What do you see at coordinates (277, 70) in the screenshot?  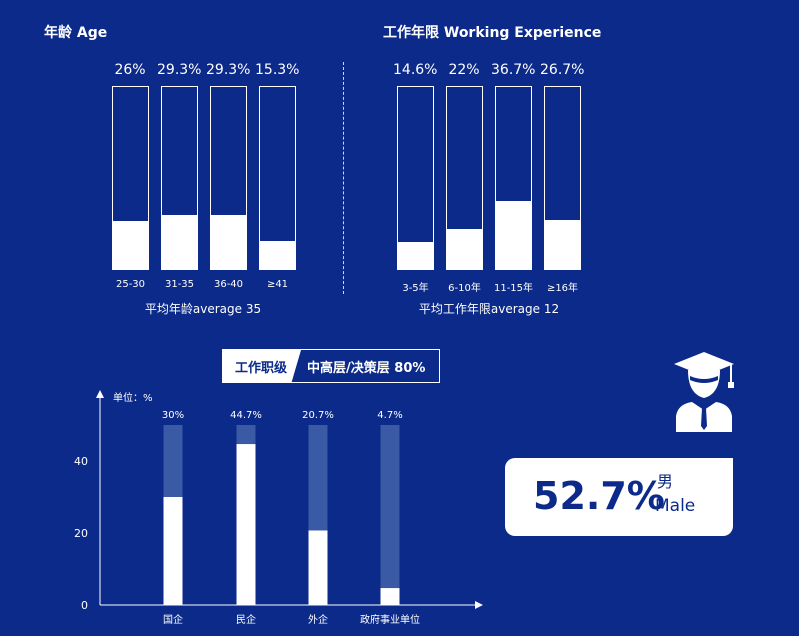 I see `age-percent-label: 15.3%` at bounding box center [277, 70].